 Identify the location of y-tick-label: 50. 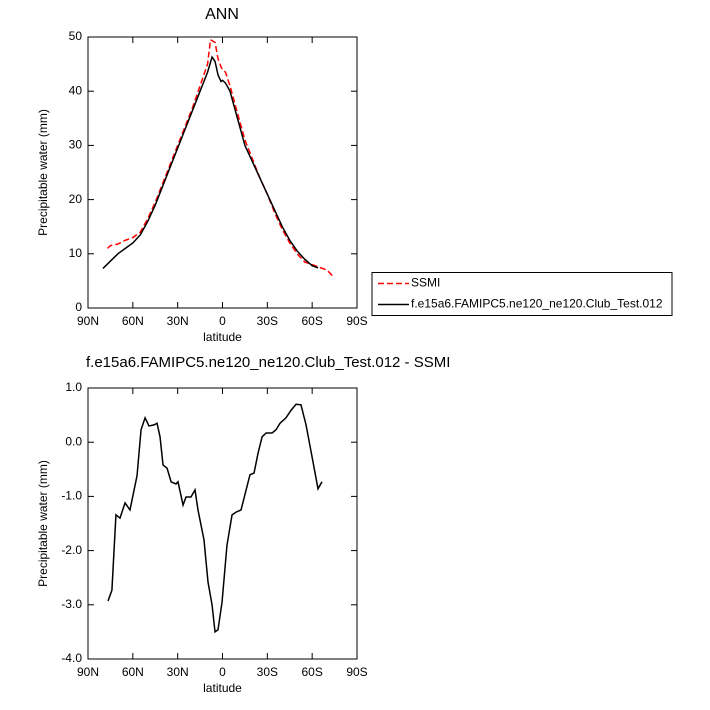
(76, 36).